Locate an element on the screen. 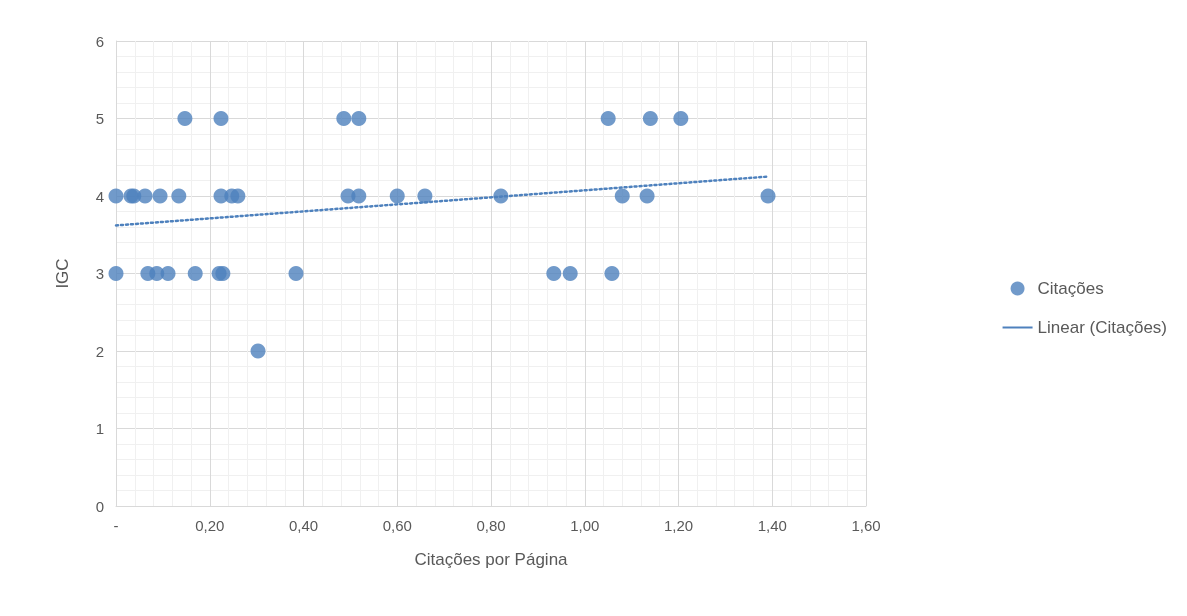 The width and height of the screenshot is (1187, 616). x-tick-label: 1,40 is located at coordinates (772, 525).